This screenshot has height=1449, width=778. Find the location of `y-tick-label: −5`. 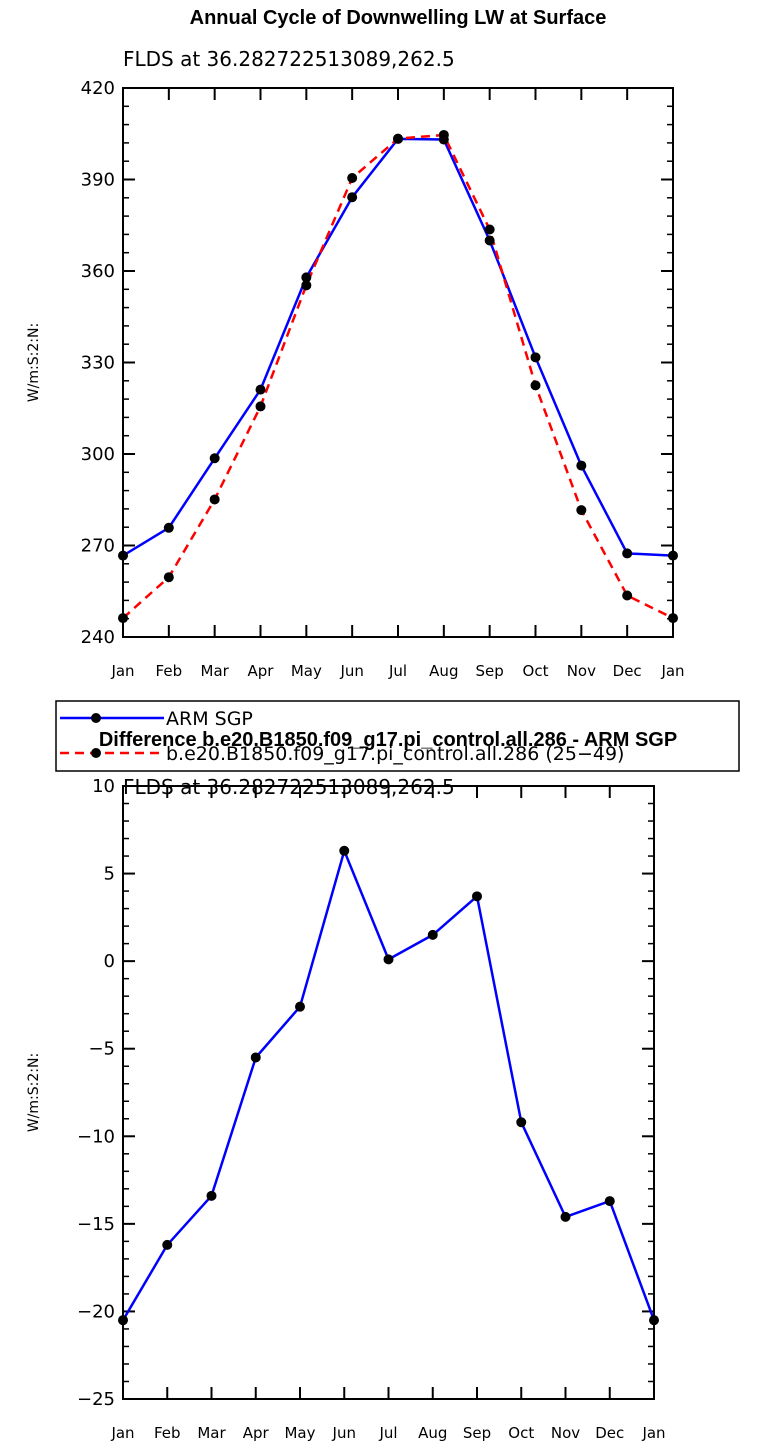

y-tick-label: −5 is located at coordinates (101, 1049).